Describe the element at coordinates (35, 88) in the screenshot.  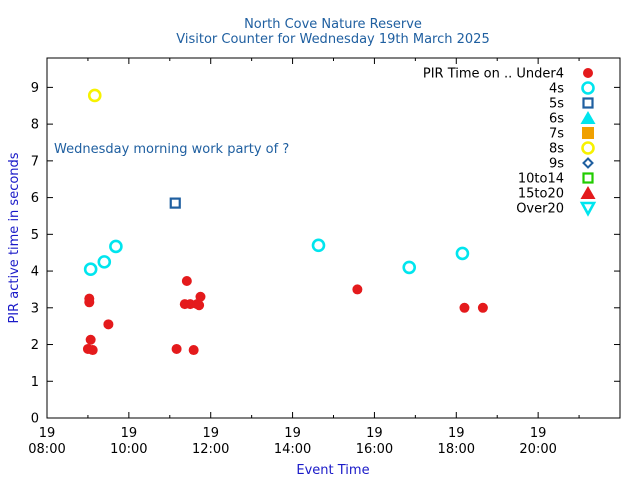
I see `y-tick-label: 9` at that location.